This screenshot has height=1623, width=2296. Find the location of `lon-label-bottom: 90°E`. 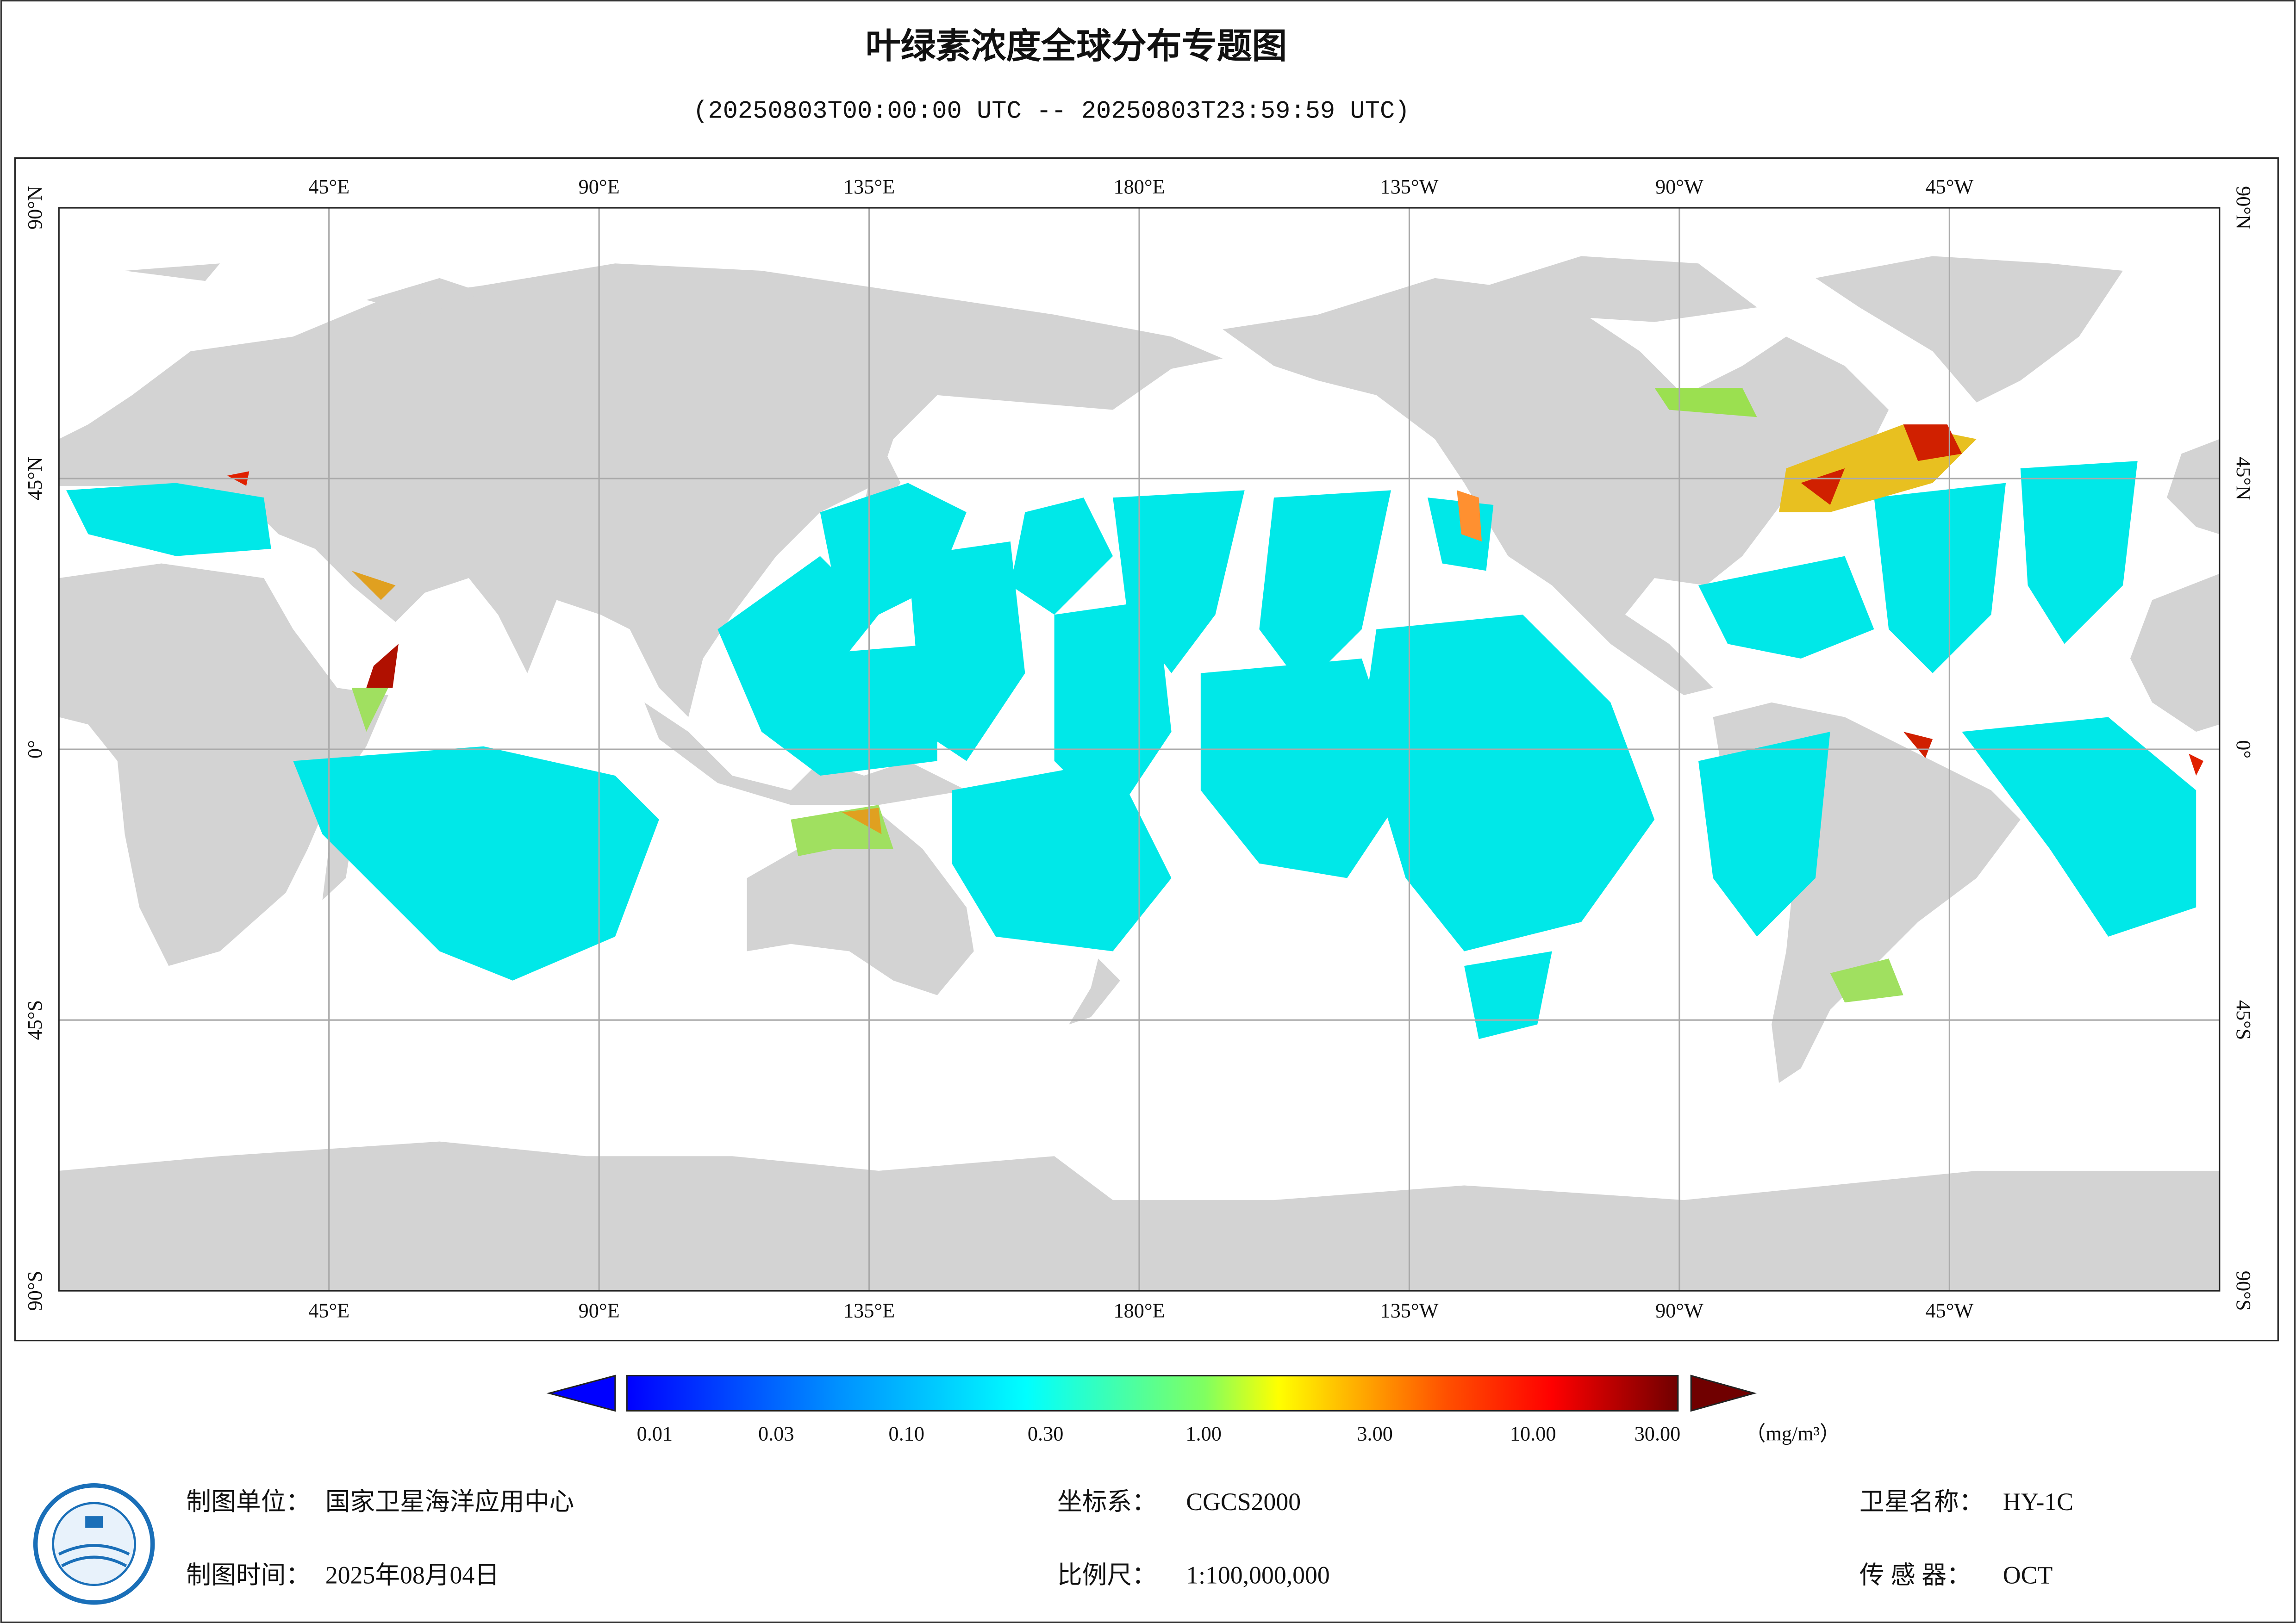

lon-label-bottom: 90°E is located at coordinates (599, 1311).